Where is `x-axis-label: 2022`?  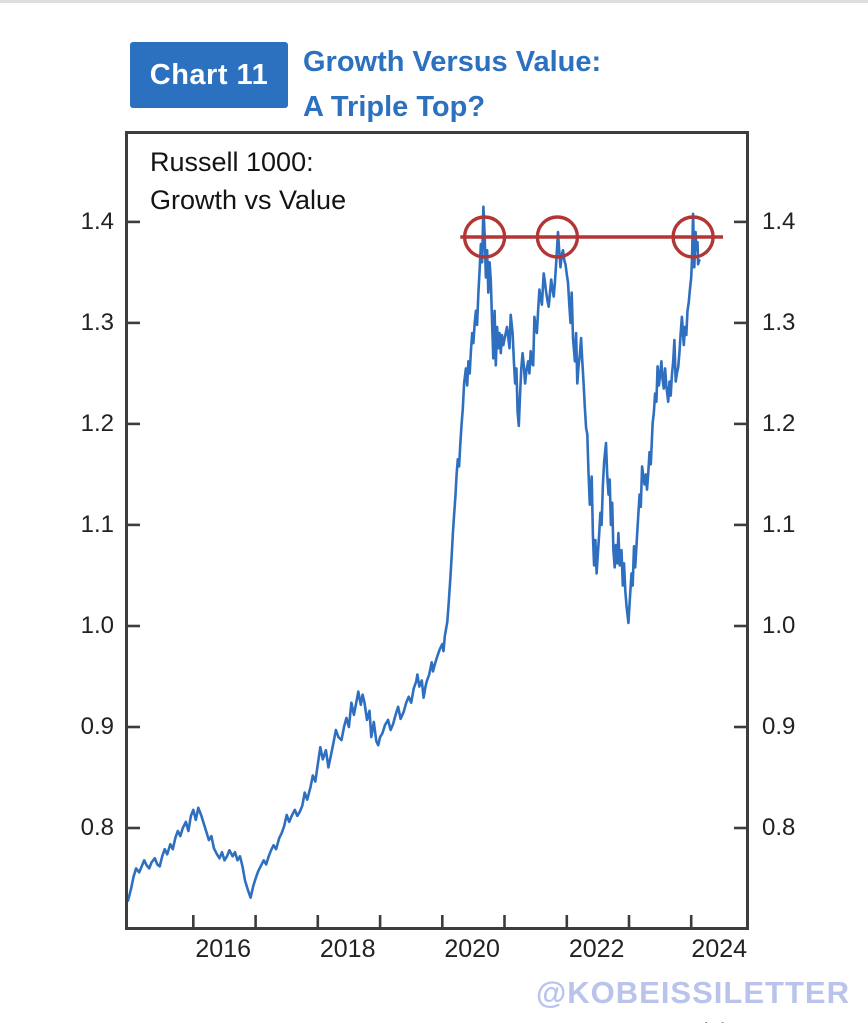 x-axis-label: 2022 is located at coordinates (596, 949).